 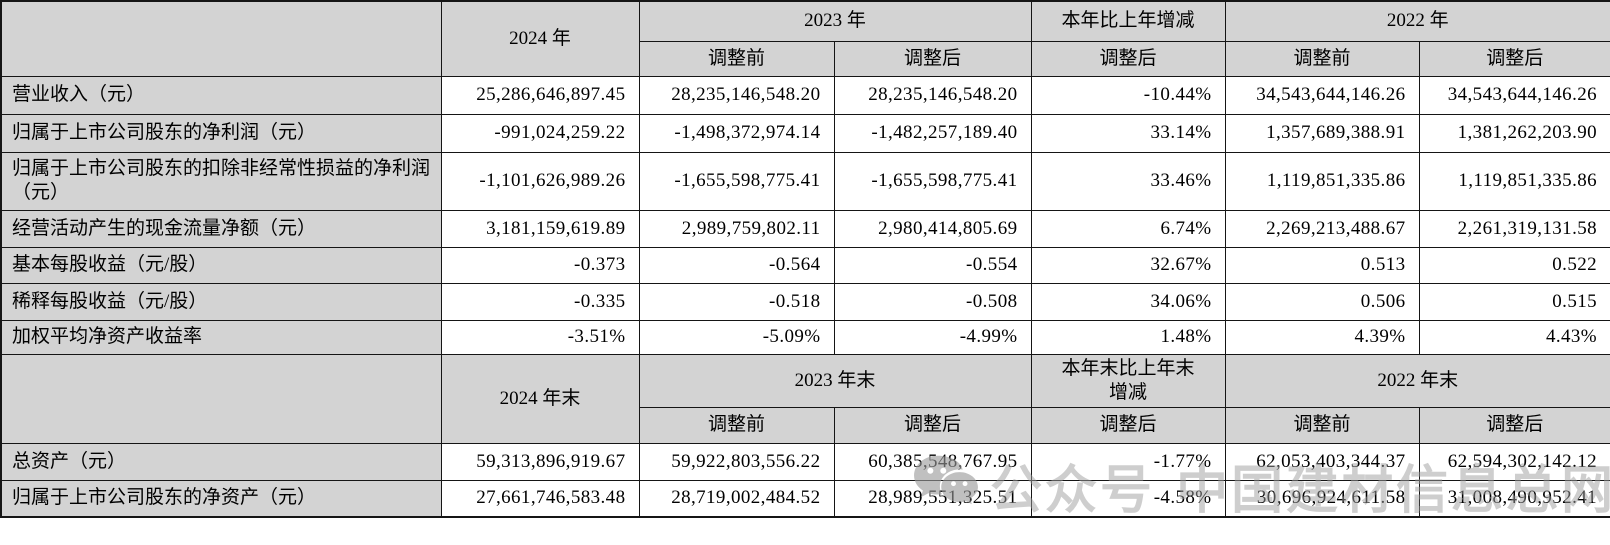 What do you see at coordinates (736, 425) in the screenshot?
I see `header-2023end-adj-before: 调整前` at bounding box center [736, 425].